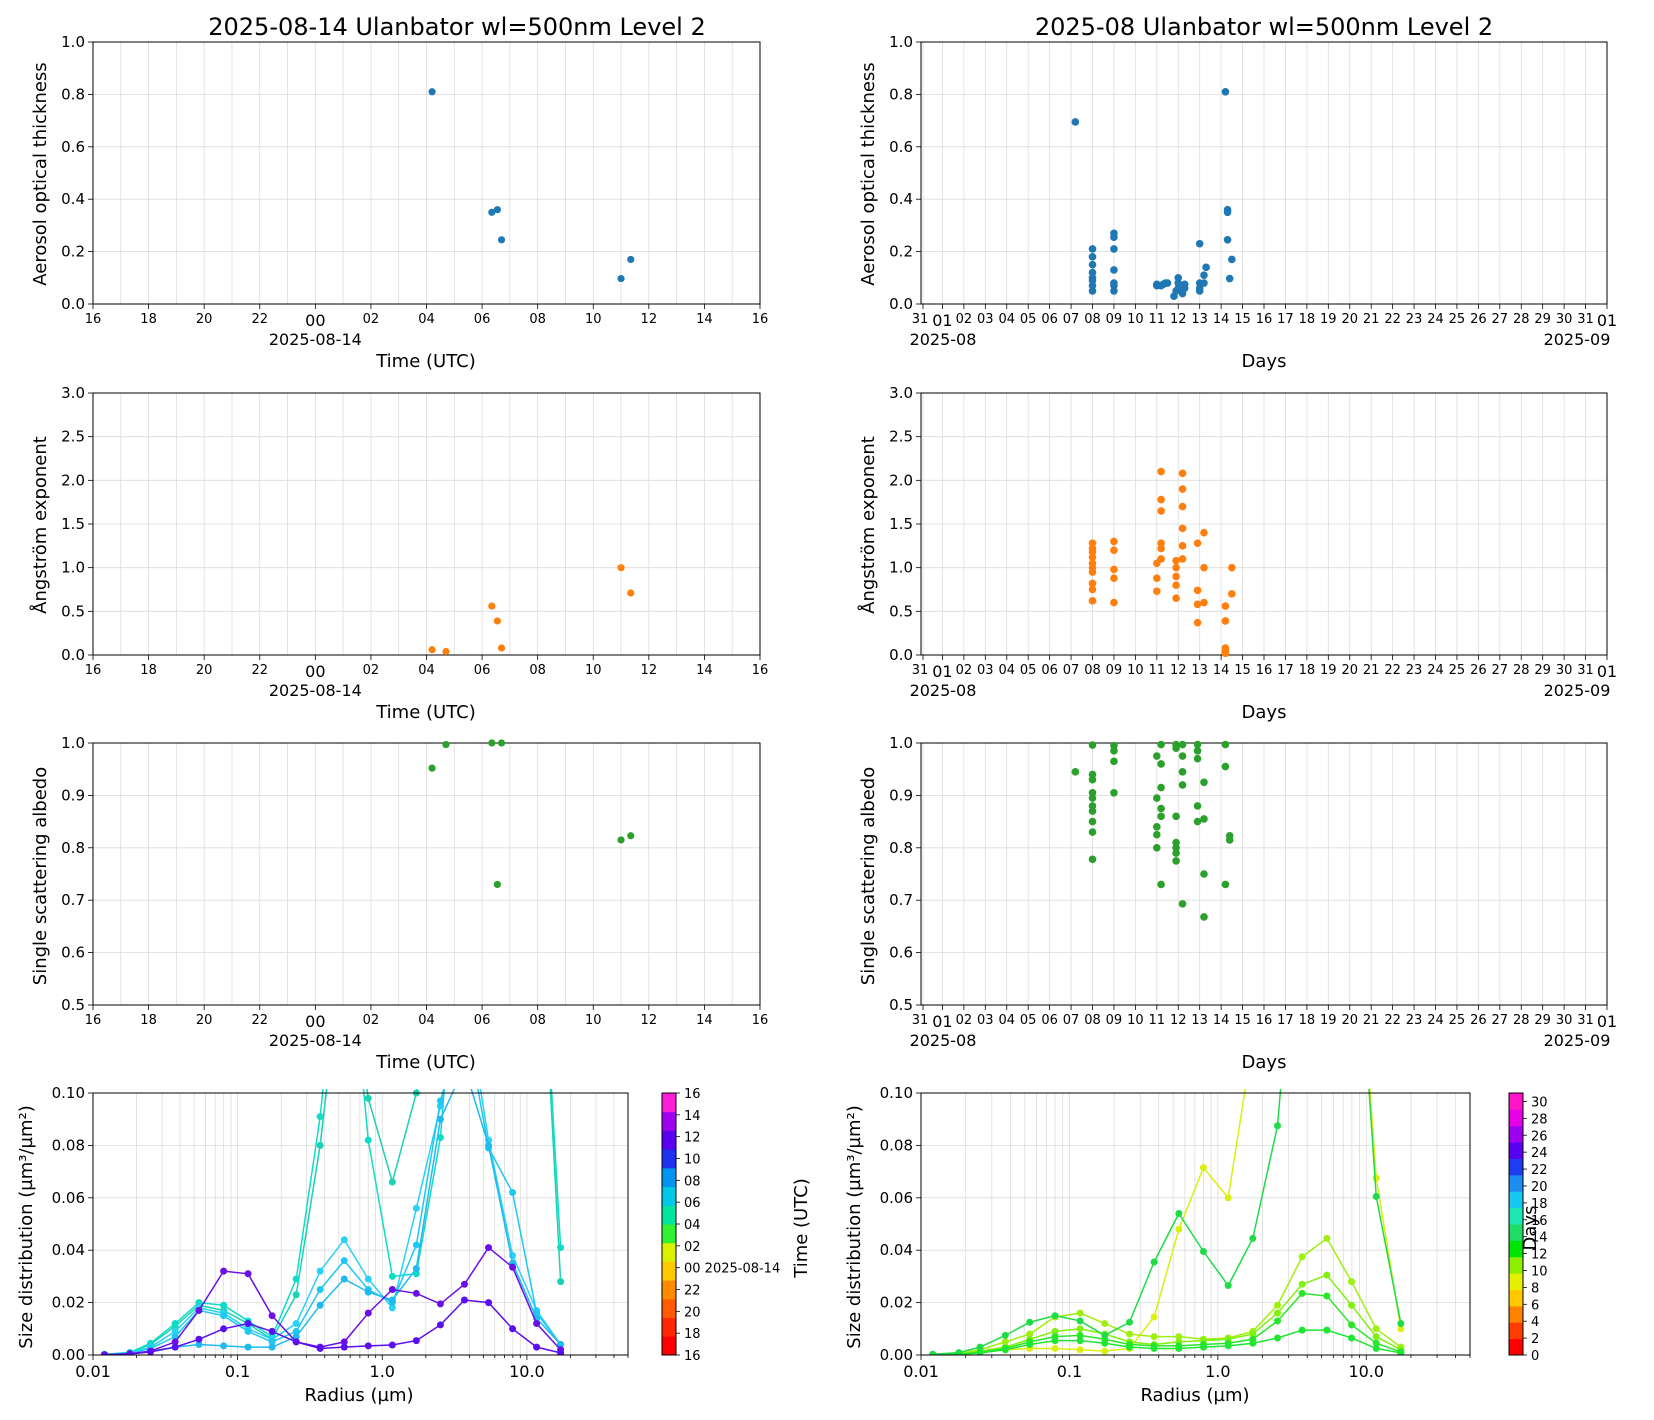 Image resolution: width=1654 pixels, height=1420 pixels. Describe the element at coordinates (73, 568) in the screenshot. I see `y-tick-label: 1.0` at that location.